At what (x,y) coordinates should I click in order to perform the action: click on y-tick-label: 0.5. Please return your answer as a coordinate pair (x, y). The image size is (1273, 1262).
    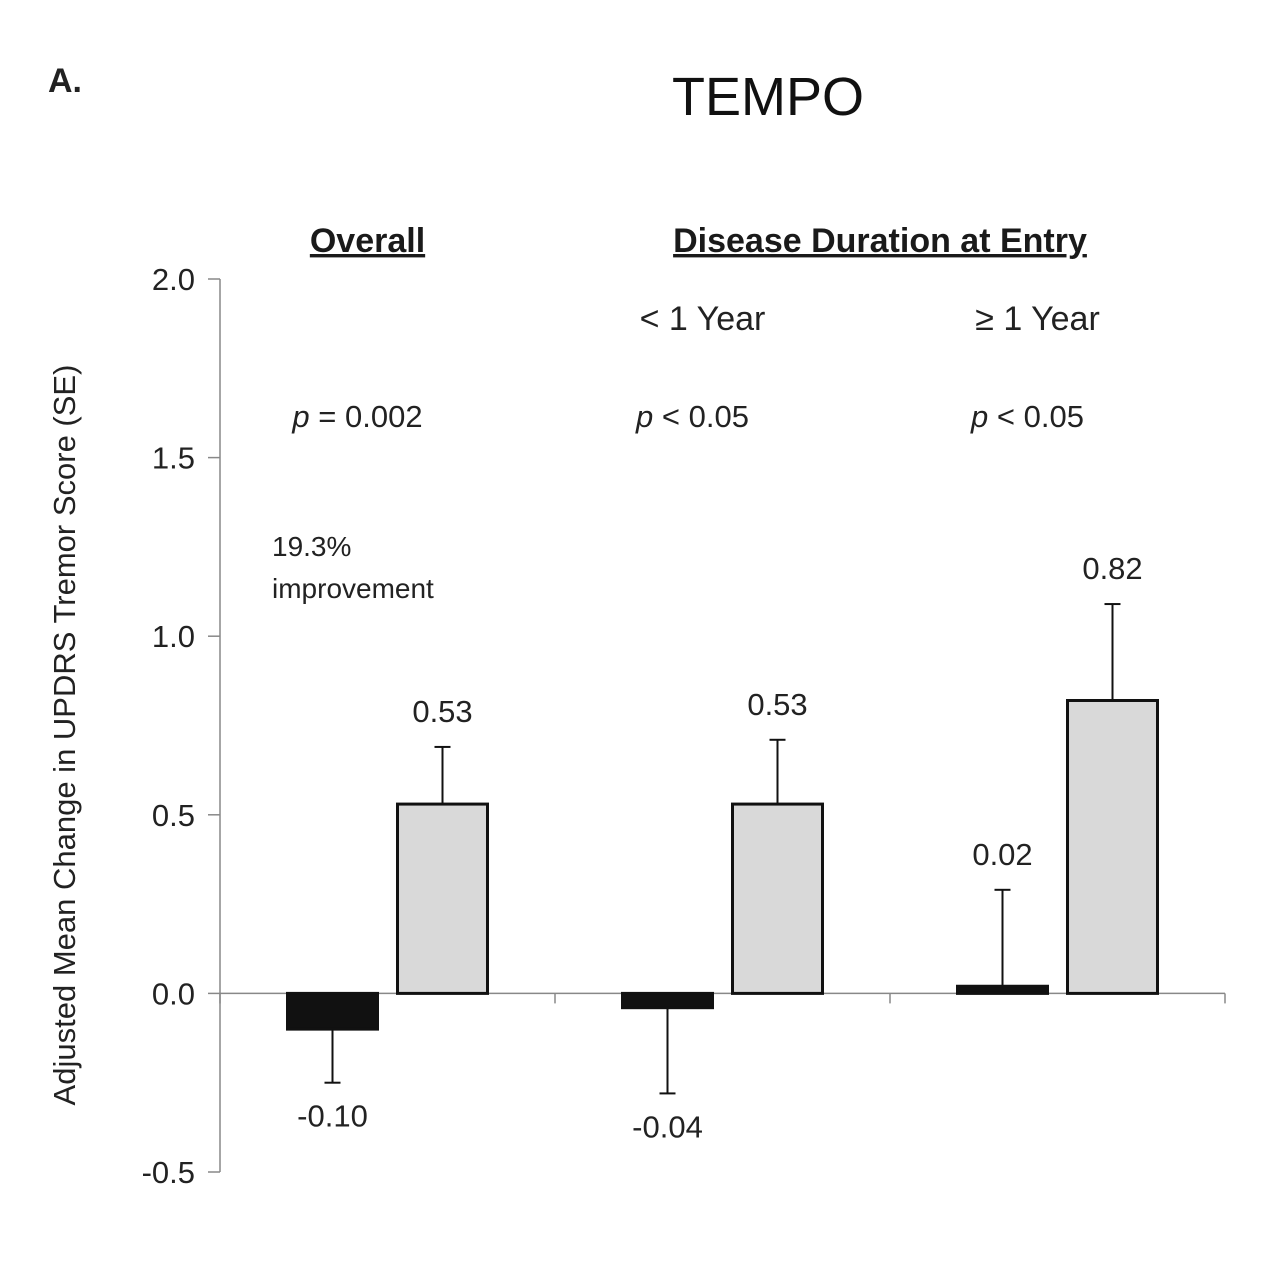
    Looking at the image, I should click on (173, 815).